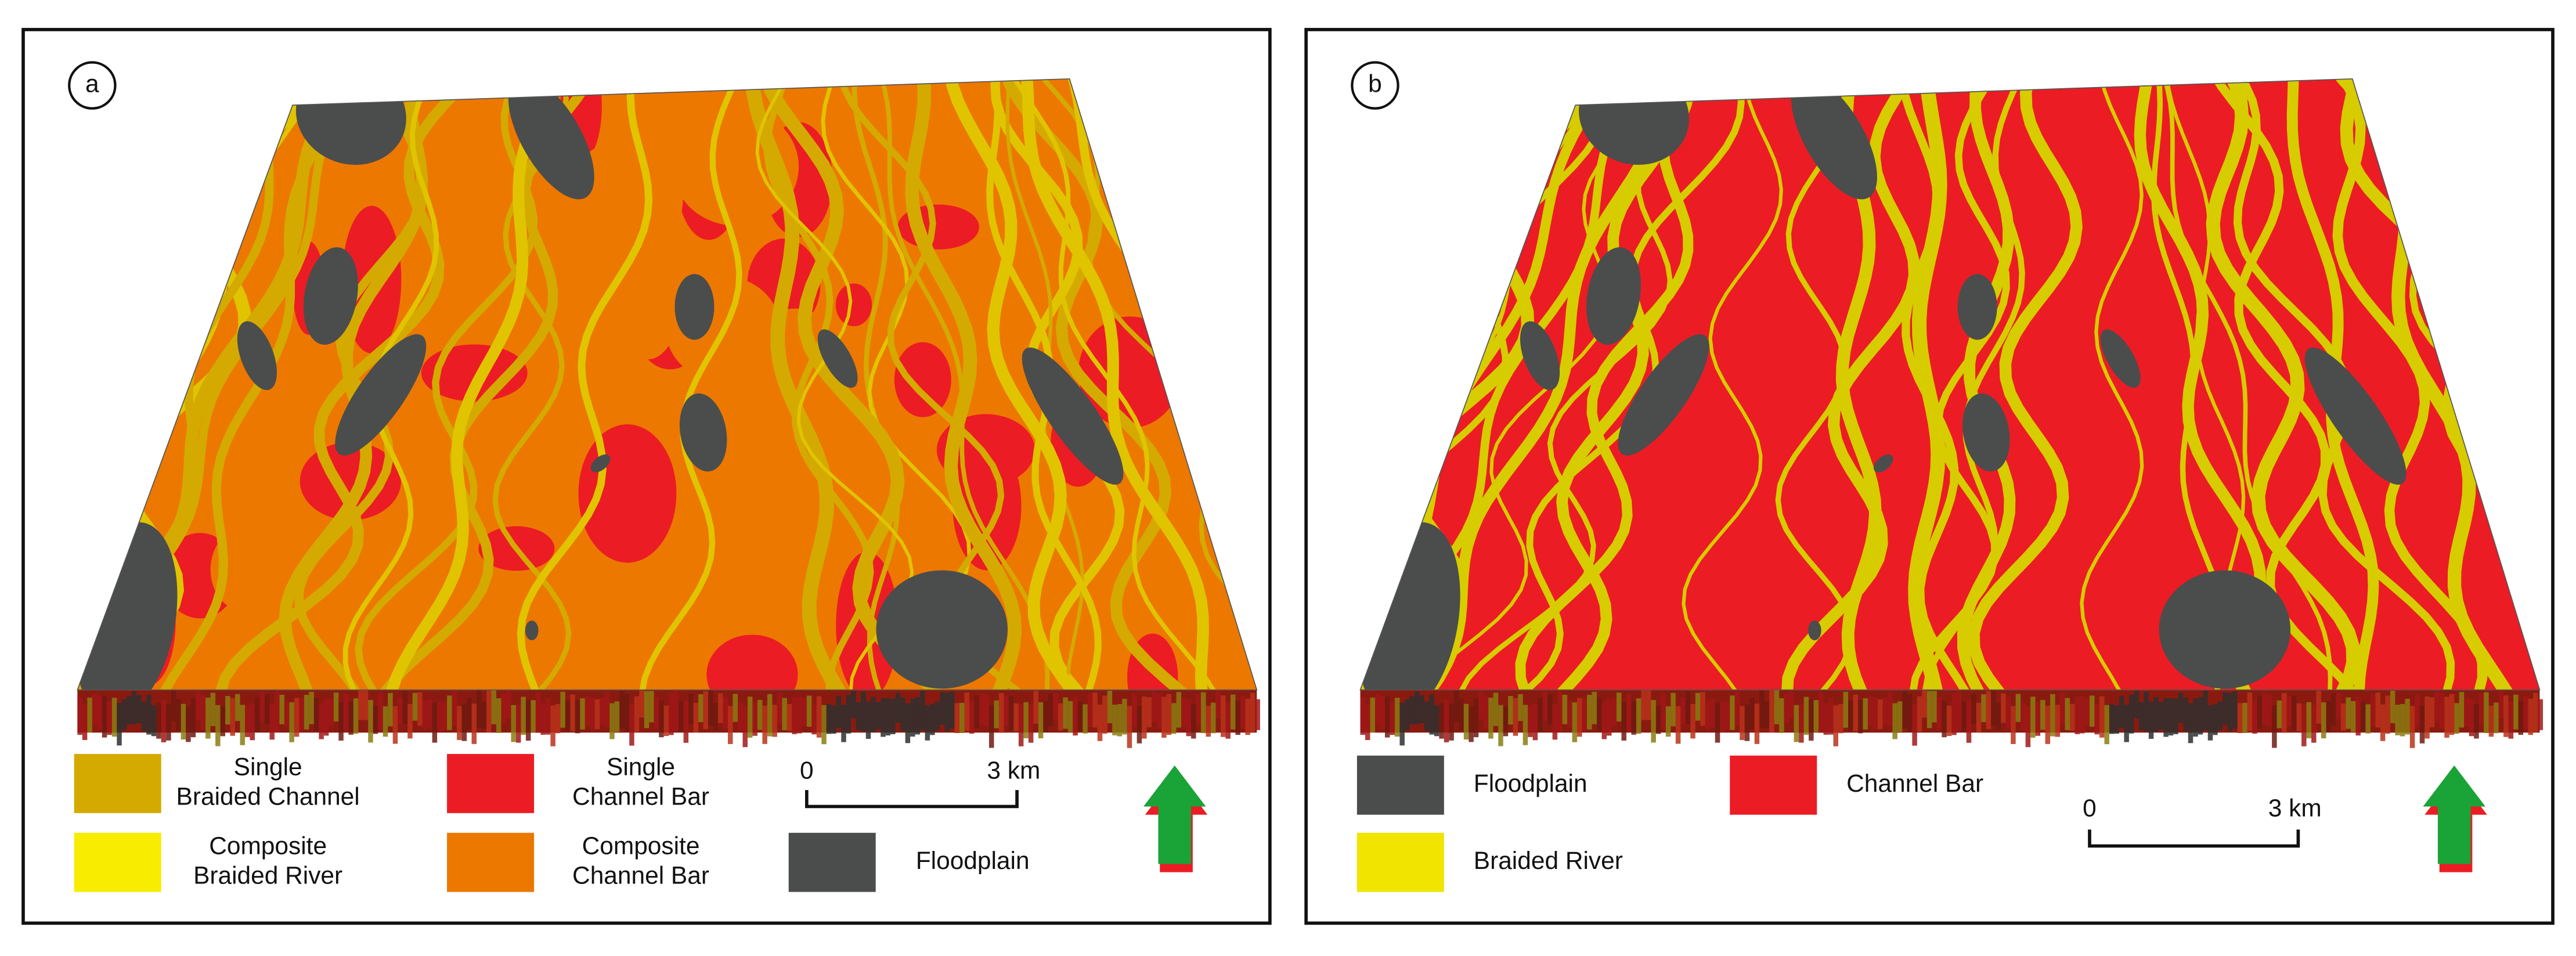 This screenshot has width=2576, height=956. I want to click on scale-end: 3 km, so click(1014, 770).